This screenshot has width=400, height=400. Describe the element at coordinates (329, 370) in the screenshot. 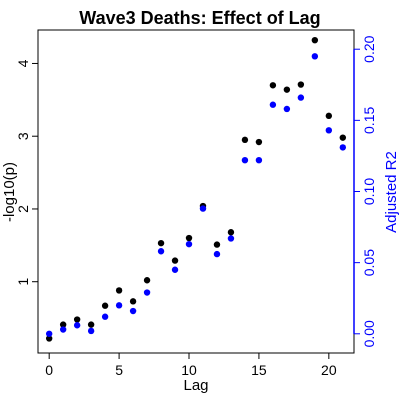

I see `x-tick-label: 20` at that location.